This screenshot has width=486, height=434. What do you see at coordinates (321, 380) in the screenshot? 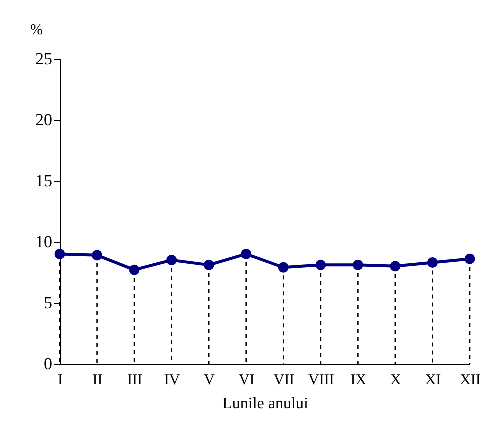
I see `x-tick-label: VIII` at bounding box center [321, 380].